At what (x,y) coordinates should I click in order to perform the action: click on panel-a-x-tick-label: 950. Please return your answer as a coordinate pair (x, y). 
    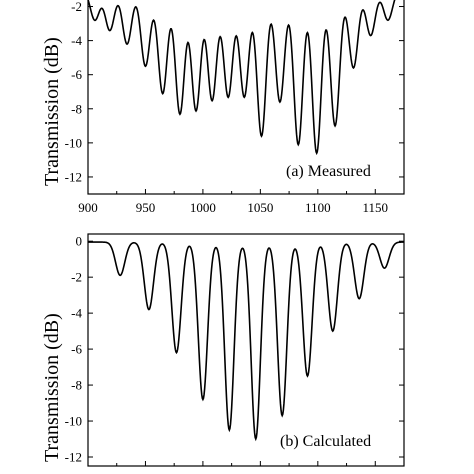
    Looking at the image, I should click on (146, 207).